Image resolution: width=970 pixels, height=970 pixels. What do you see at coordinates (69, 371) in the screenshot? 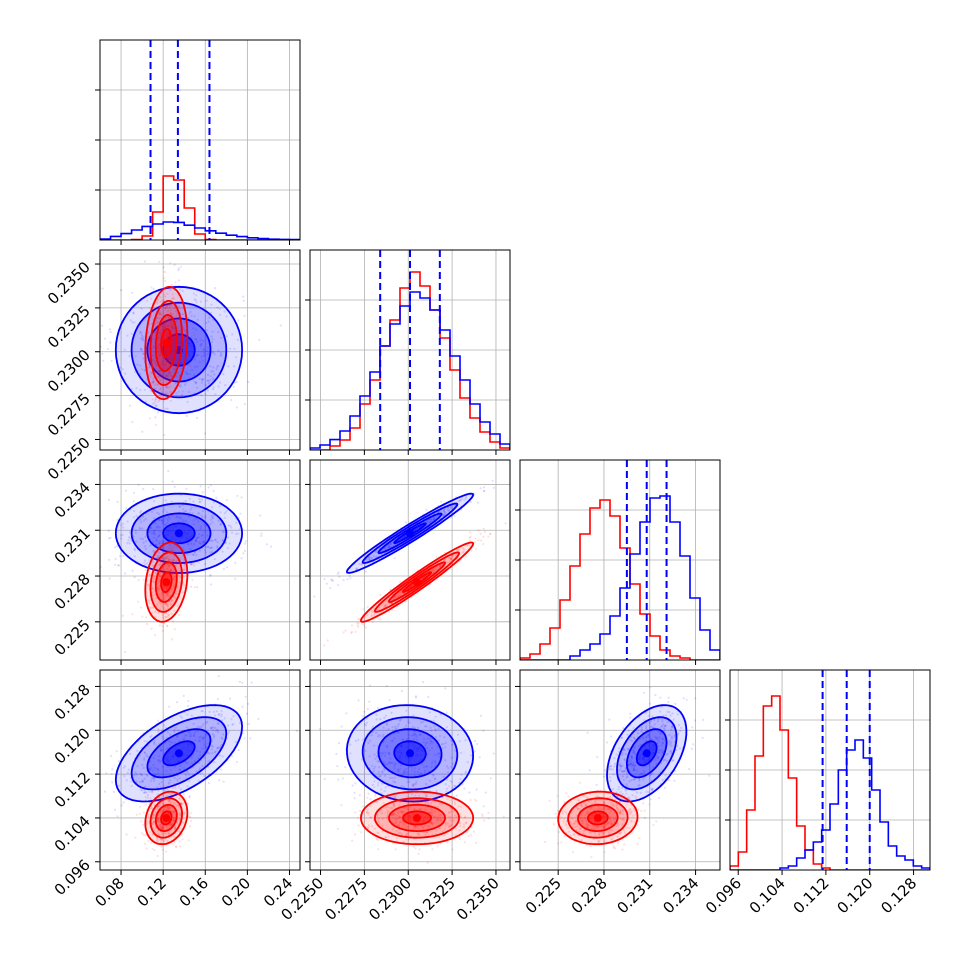
I see `y-tick-label: 0.2300` at bounding box center [69, 371].